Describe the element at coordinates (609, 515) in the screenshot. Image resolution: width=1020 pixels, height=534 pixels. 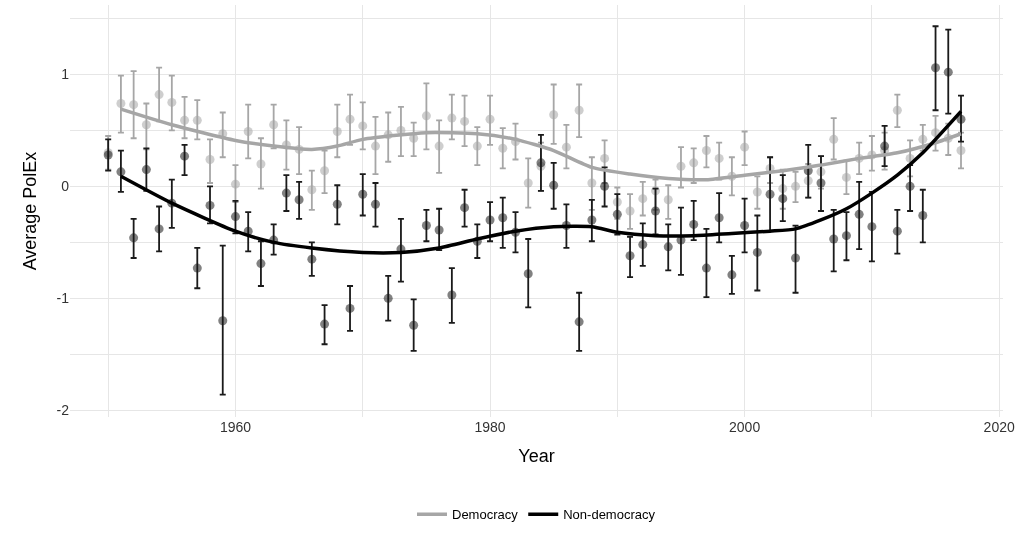
I see `legend-label: Non-democracy` at that location.